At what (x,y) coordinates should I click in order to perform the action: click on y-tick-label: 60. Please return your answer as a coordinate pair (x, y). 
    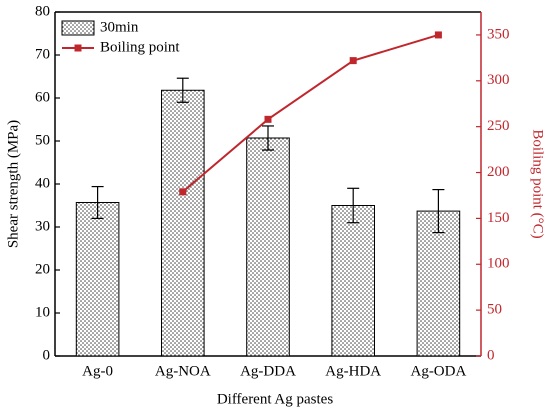
    Looking at the image, I should click on (42, 97).